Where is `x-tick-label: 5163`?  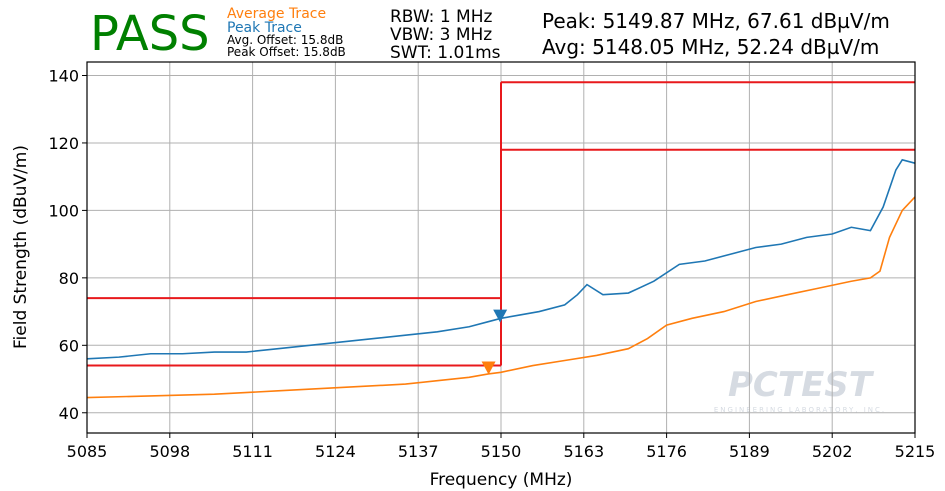
x-tick-label: 5163 is located at coordinates (583, 451).